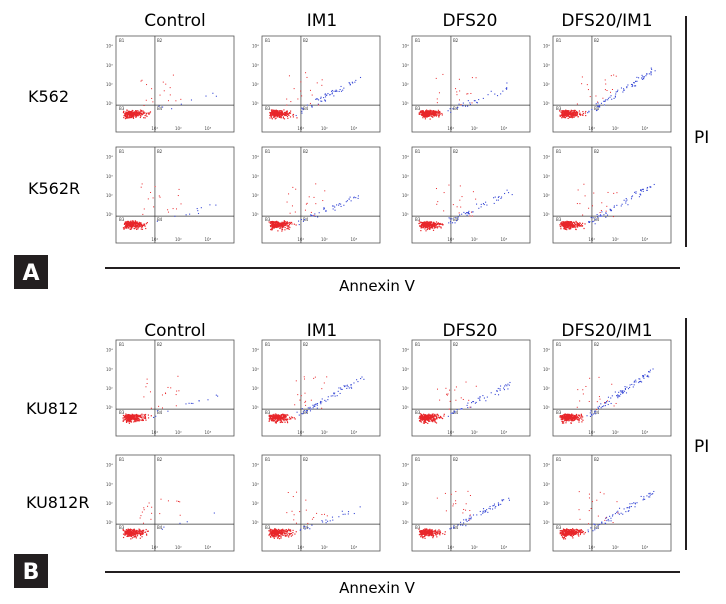 The width and height of the screenshot is (726, 604). I want to click on quadrant-label-b2: B2, so click(306, 459).